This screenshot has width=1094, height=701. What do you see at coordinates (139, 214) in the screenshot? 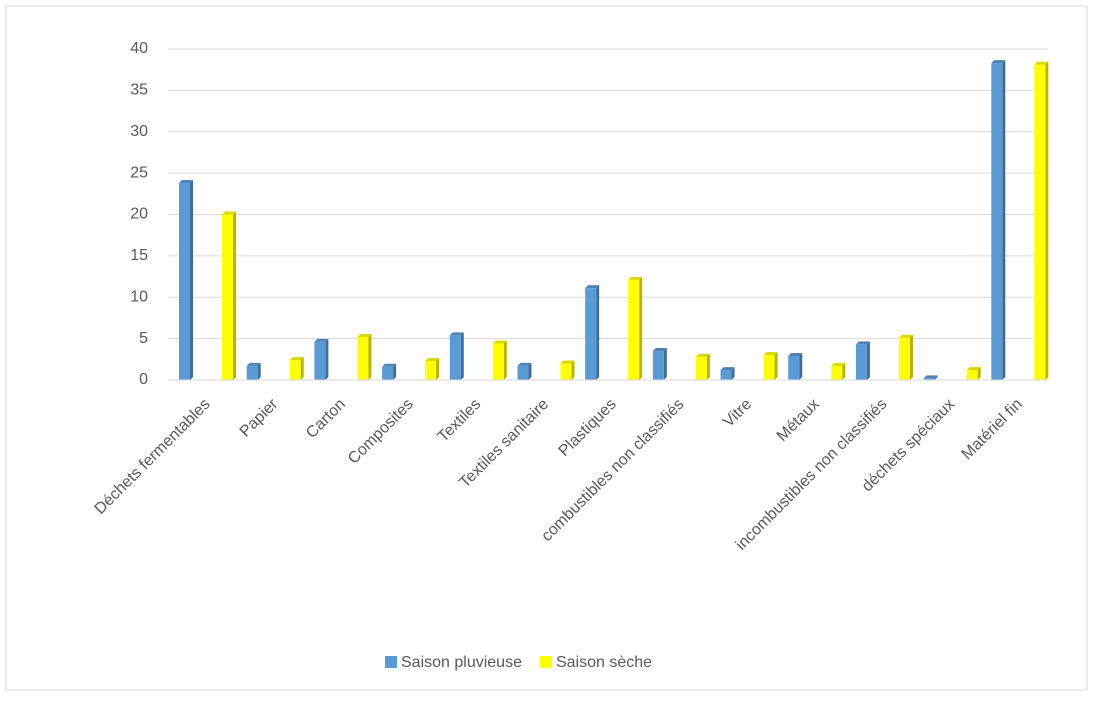
I see `y-tick-label: 20` at bounding box center [139, 214].